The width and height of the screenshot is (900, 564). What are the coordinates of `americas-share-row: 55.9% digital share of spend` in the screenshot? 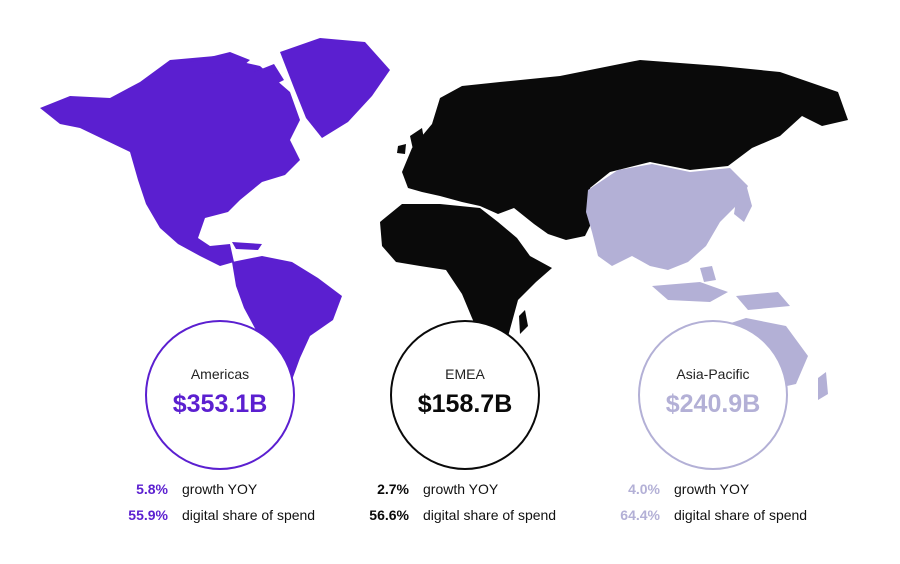 It's located at (218, 515).